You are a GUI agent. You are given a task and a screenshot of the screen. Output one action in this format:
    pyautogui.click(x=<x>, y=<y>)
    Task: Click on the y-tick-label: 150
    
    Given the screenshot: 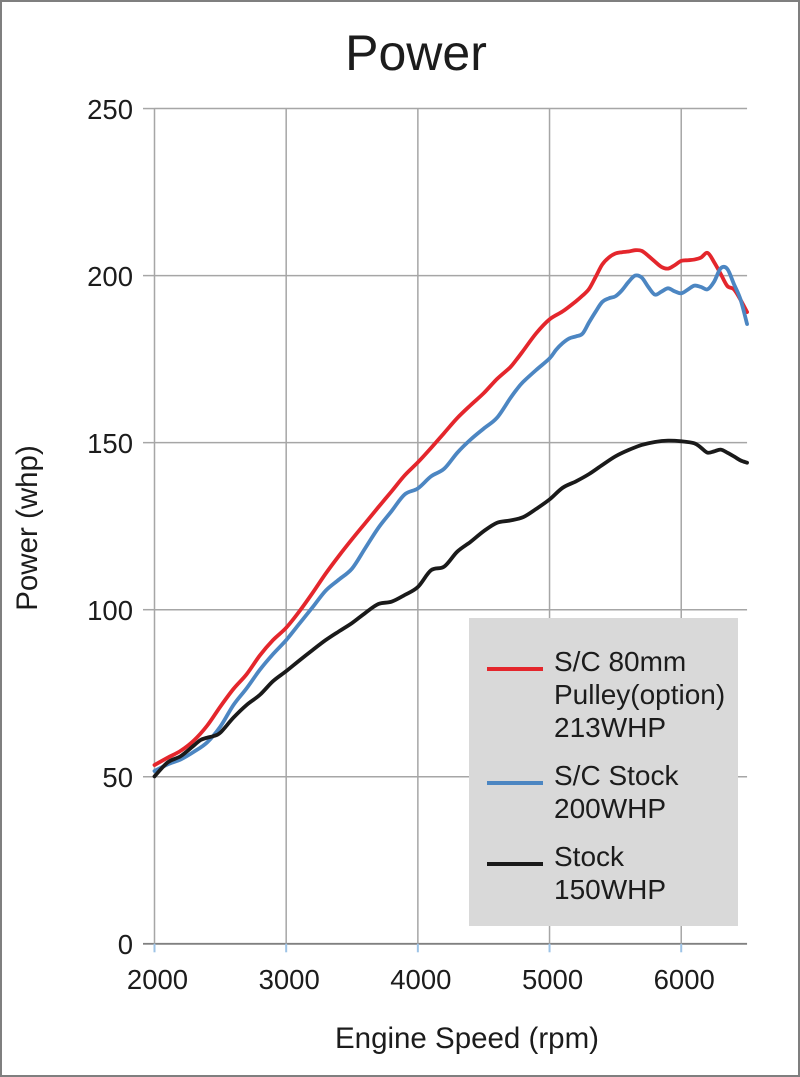 What is the action you would take?
    pyautogui.click(x=110, y=444)
    